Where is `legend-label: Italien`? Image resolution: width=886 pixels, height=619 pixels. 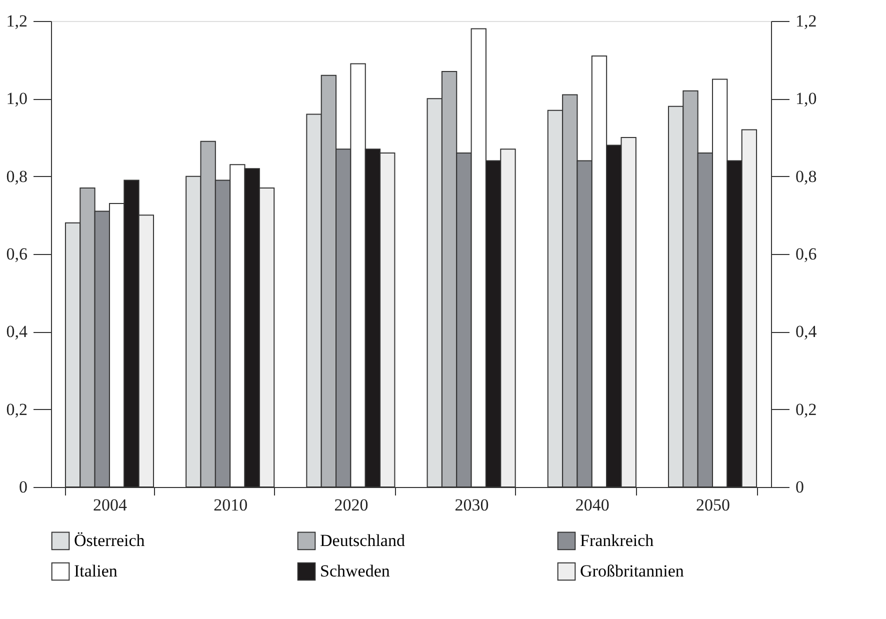
legend-label: Italien is located at coordinates (96, 571).